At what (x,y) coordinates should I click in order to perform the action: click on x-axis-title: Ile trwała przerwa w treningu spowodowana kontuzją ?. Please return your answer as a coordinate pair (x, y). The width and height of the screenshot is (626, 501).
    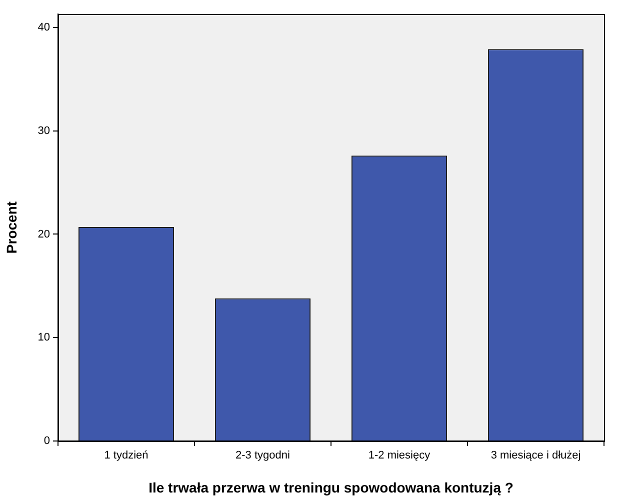
    Looking at the image, I should click on (331, 487).